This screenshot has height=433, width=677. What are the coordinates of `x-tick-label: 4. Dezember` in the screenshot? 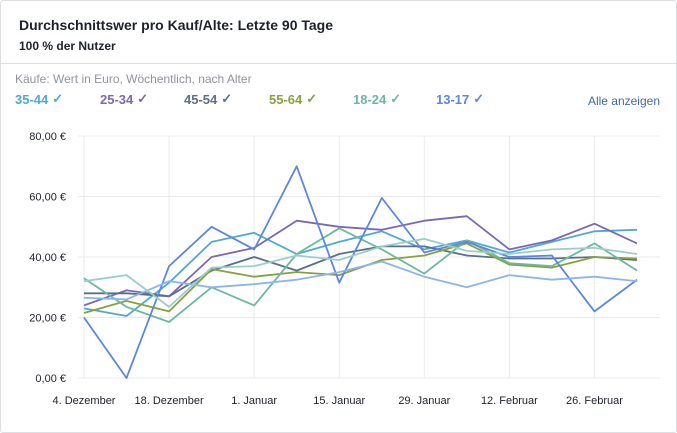 It's located at (84, 401).